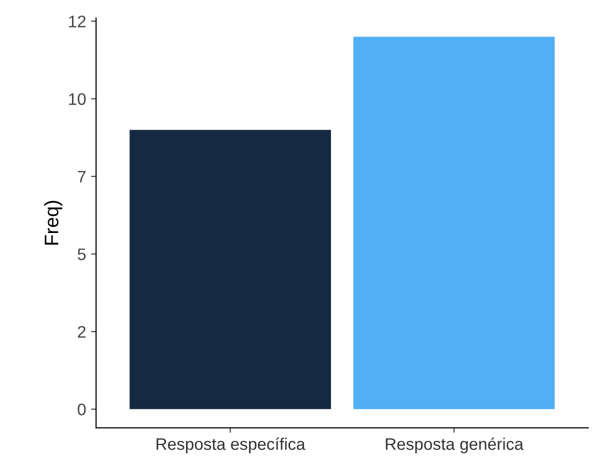 The image size is (593, 464). What do you see at coordinates (455, 446) in the screenshot?
I see `x-tick-label: Resposta genérica` at bounding box center [455, 446].